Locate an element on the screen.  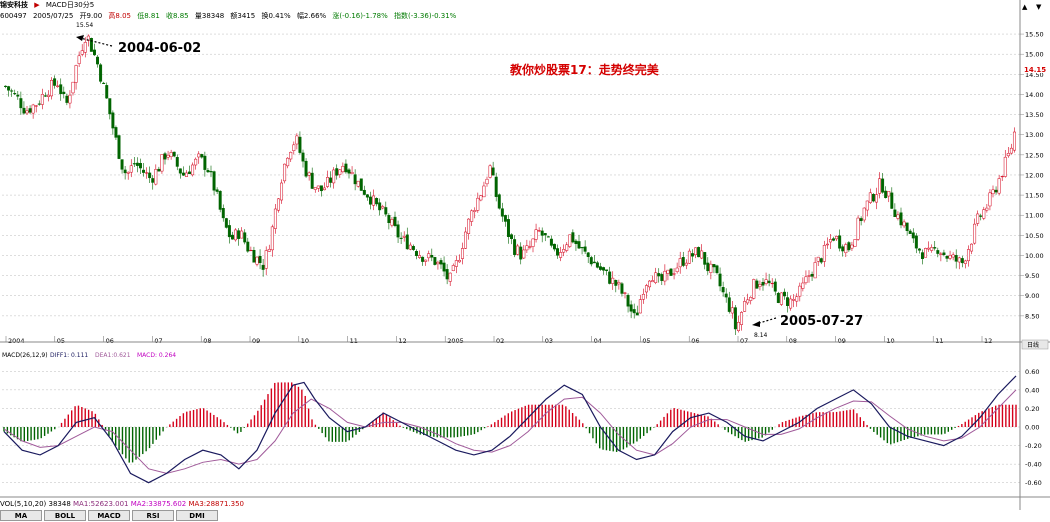
macd-tick-label: 0.20 is located at coordinates (1032, 409).